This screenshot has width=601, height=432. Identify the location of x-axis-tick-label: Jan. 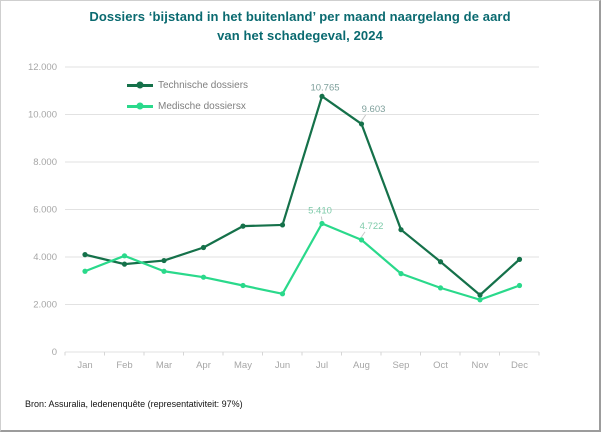
(84, 365).